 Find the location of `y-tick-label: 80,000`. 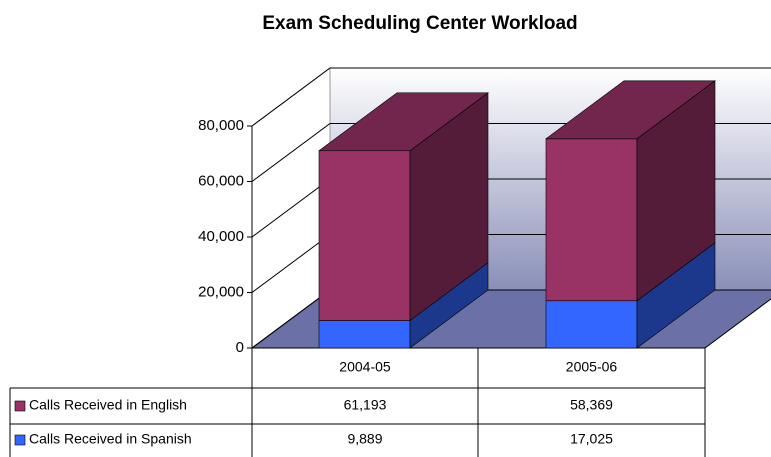

y-tick-label: 80,000 is located at coordinates (221, 125).